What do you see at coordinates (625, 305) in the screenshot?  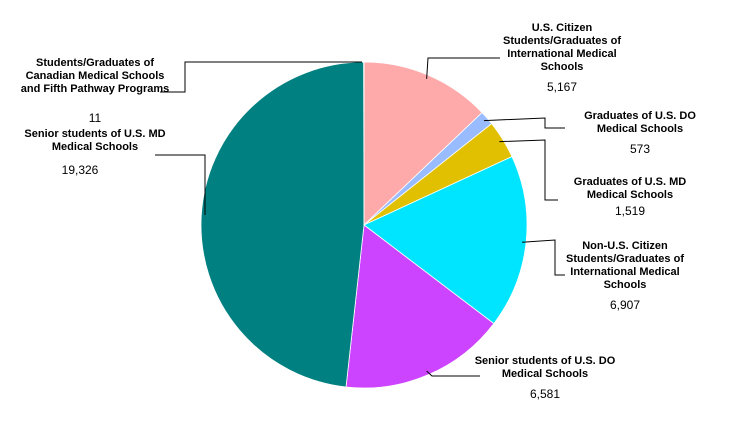 I see `value-label: 6,907` at bounding box center [625, 305].